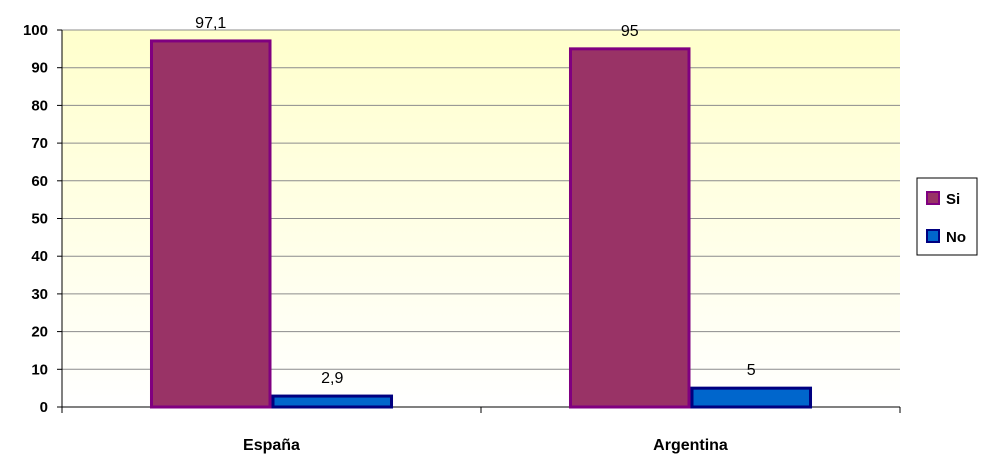 This screenshot has width=982, height=461. Describe the element at coordinates (39, 181) in the screenshot. I see `y-tick-label: 60` at that location.